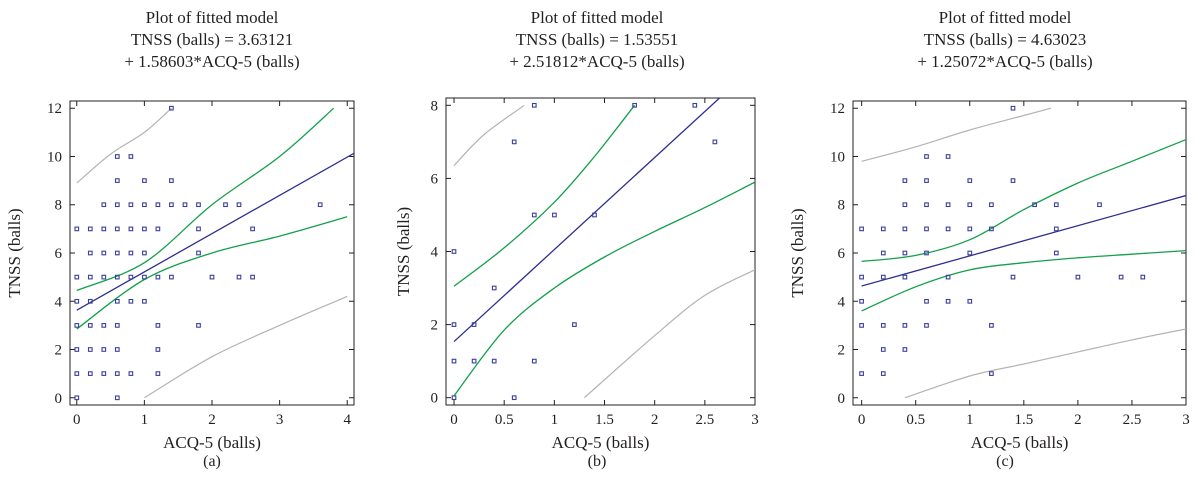 The height and width of the screenshot is (479, 1194). Describe the element at coordinates (54, 157) in the screenshot. I see `y-tick-label: 10` at that location.